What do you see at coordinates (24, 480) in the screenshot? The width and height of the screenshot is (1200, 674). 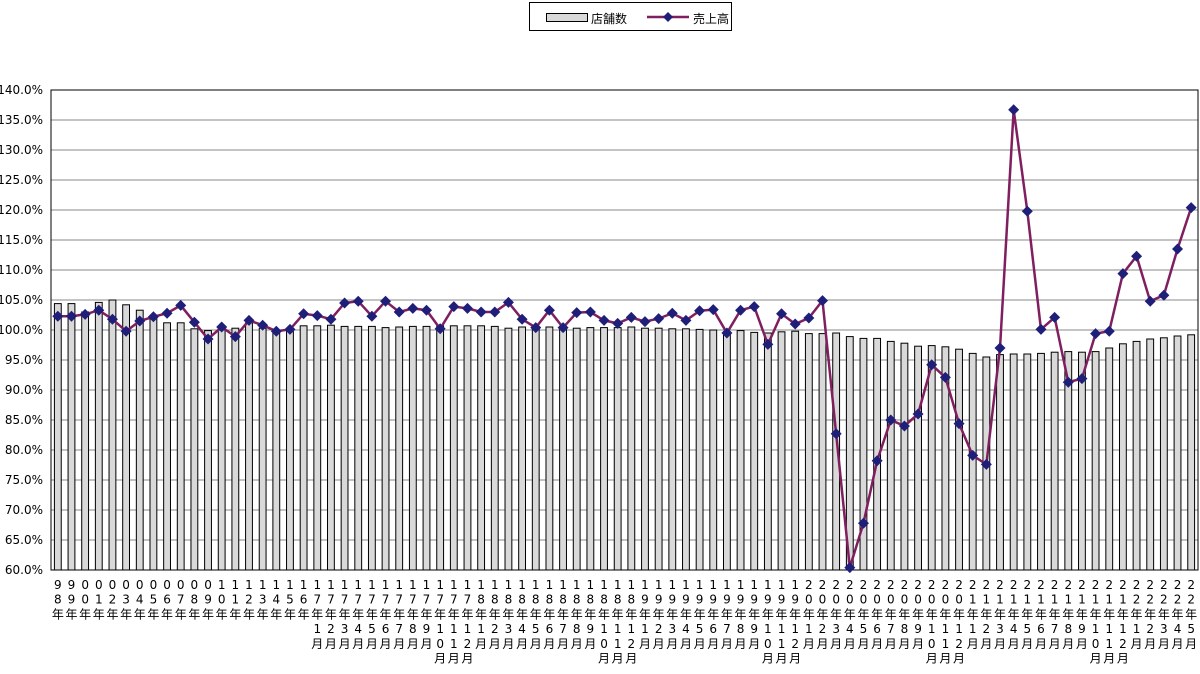 I see `y-tick-label: 75.0%` at bounding box center [24, 480].